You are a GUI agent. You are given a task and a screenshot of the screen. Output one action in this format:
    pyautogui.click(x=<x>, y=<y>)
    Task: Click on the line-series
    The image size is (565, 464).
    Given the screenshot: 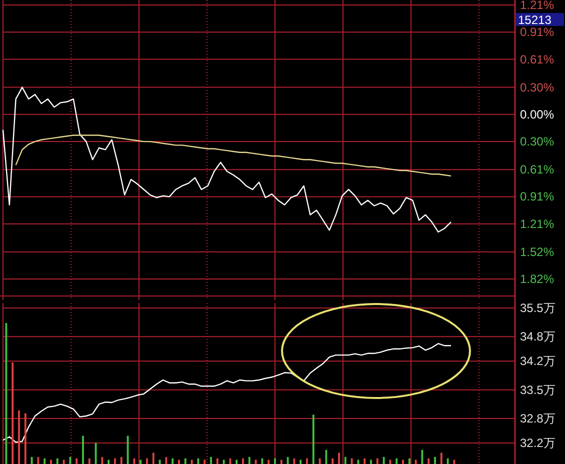 What is the action you would take?
    pyautogui.click(x=233, y=155)
    